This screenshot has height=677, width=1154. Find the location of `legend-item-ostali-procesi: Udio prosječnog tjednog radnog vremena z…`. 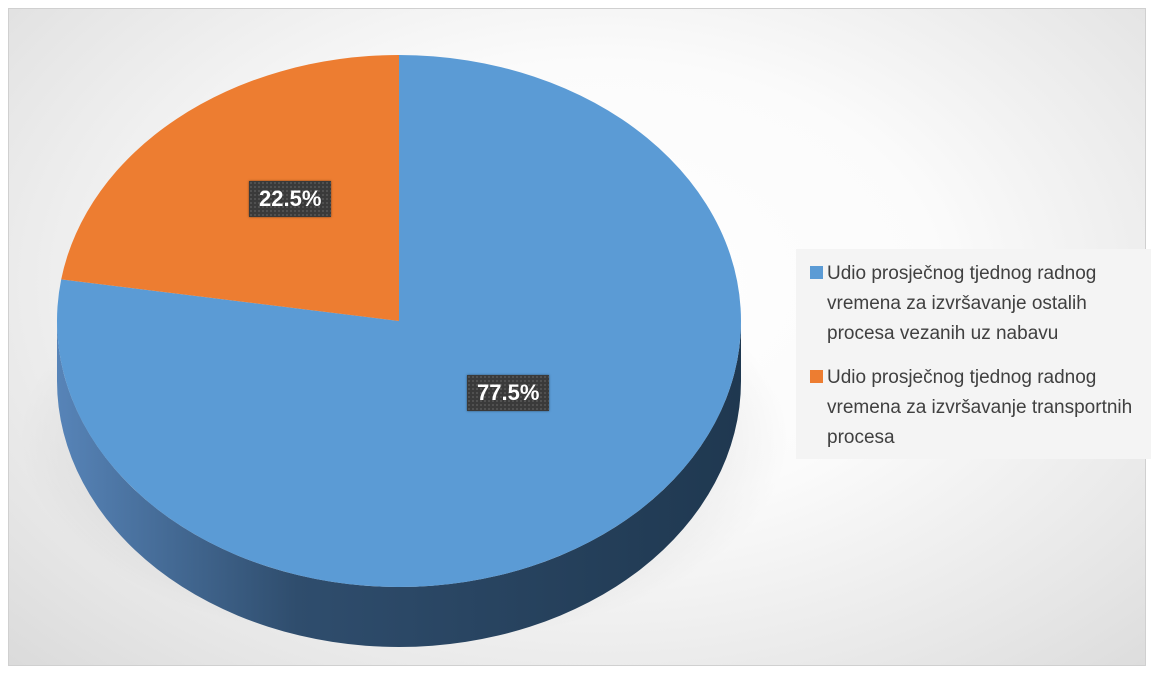

legend-item-ostali-procesi: Udio prosječnog tjednog radnog vremena z… is located at coordinates (977, 304).